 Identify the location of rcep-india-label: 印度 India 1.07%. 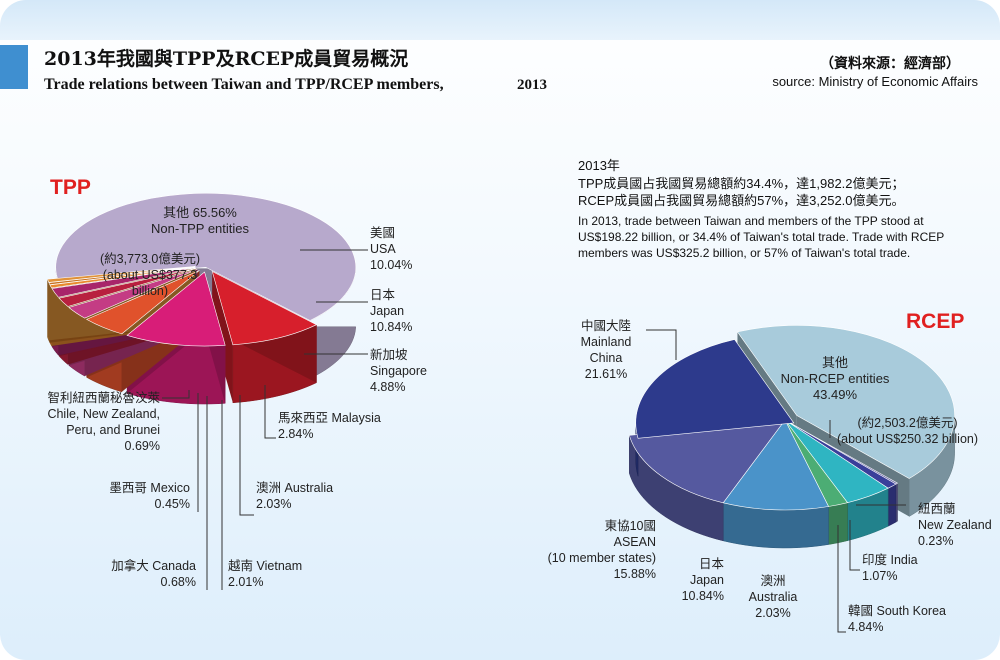
(890, 568).